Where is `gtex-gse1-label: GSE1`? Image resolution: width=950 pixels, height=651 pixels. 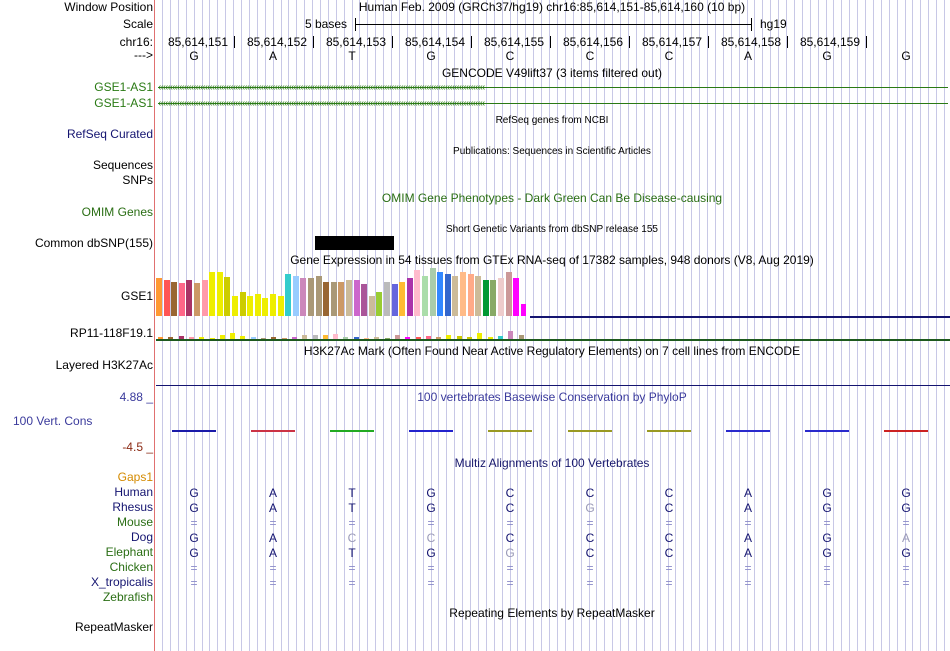 gtex-gse1-label: GSE1 is located at coordinates (136, 296).